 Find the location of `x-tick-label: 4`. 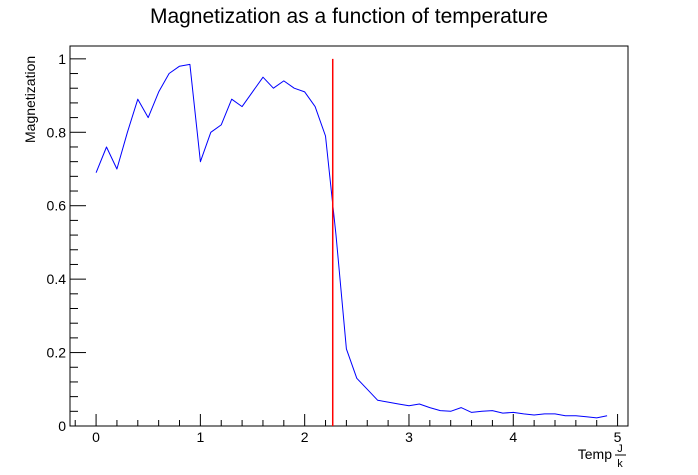

x-tick-label: 4 is located at coordinates (513, 437).